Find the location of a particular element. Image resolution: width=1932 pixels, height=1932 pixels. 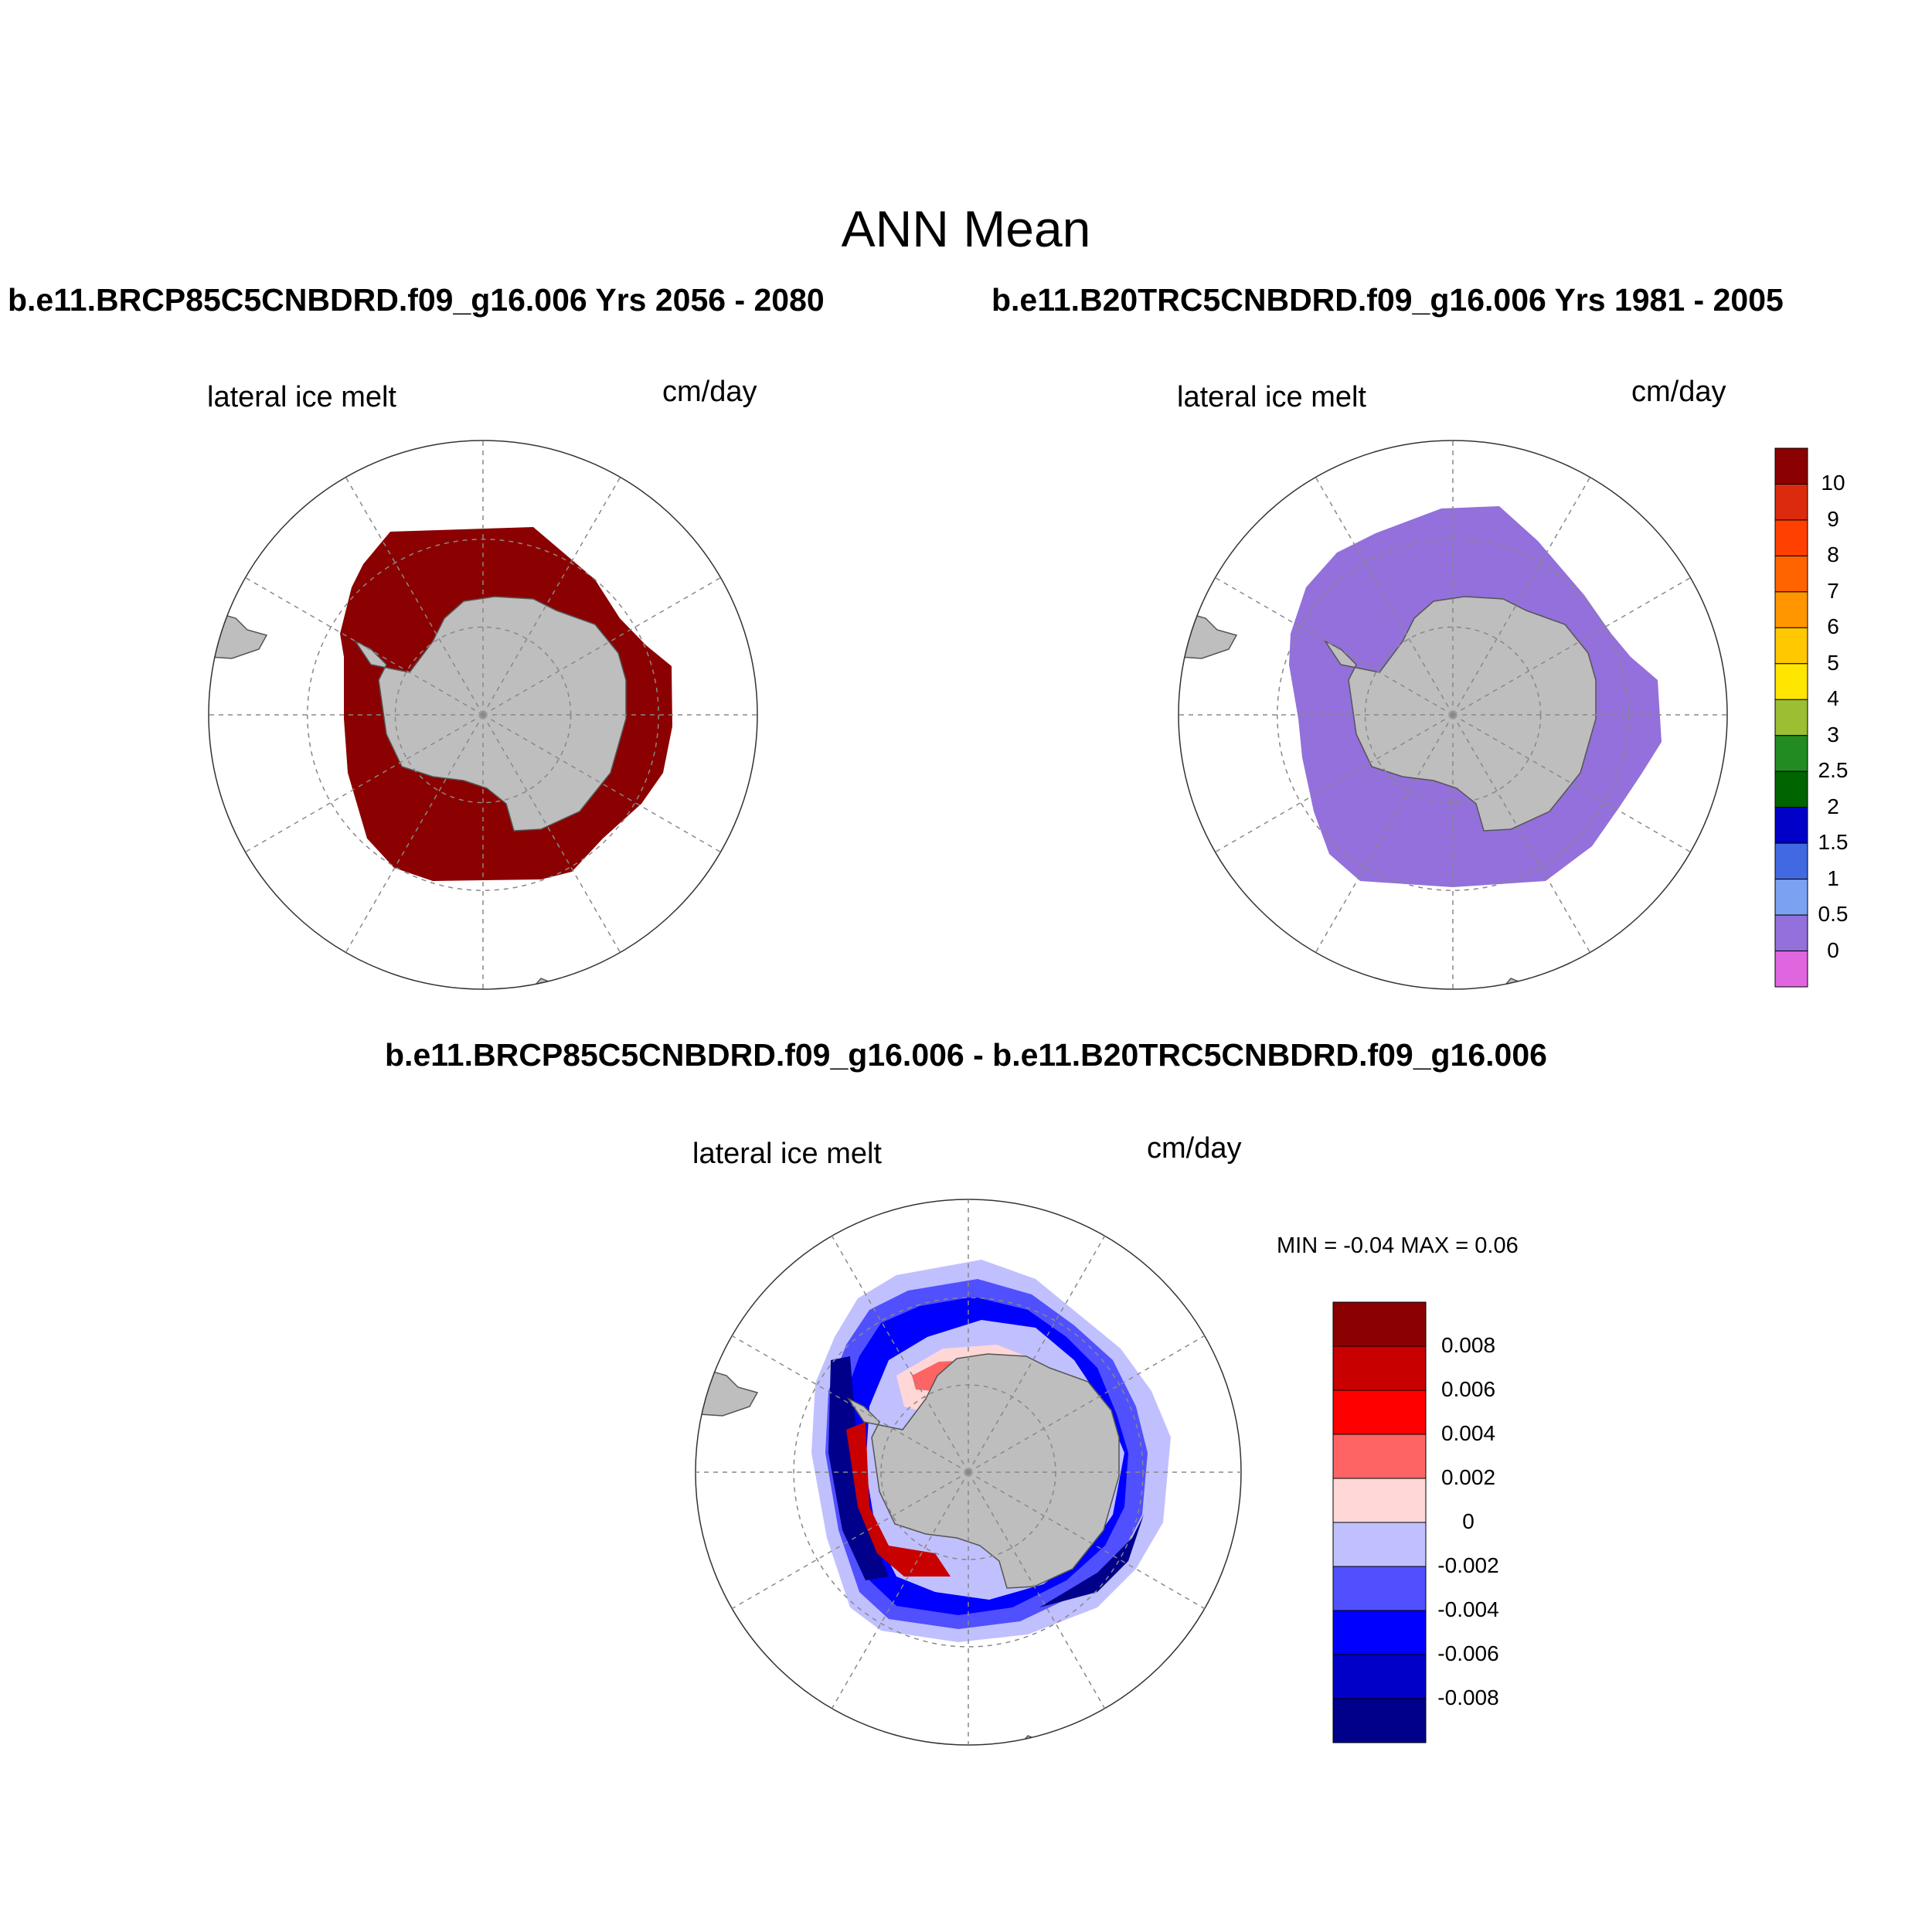

graticule-rcp85 is located at coordinates (483, 714).